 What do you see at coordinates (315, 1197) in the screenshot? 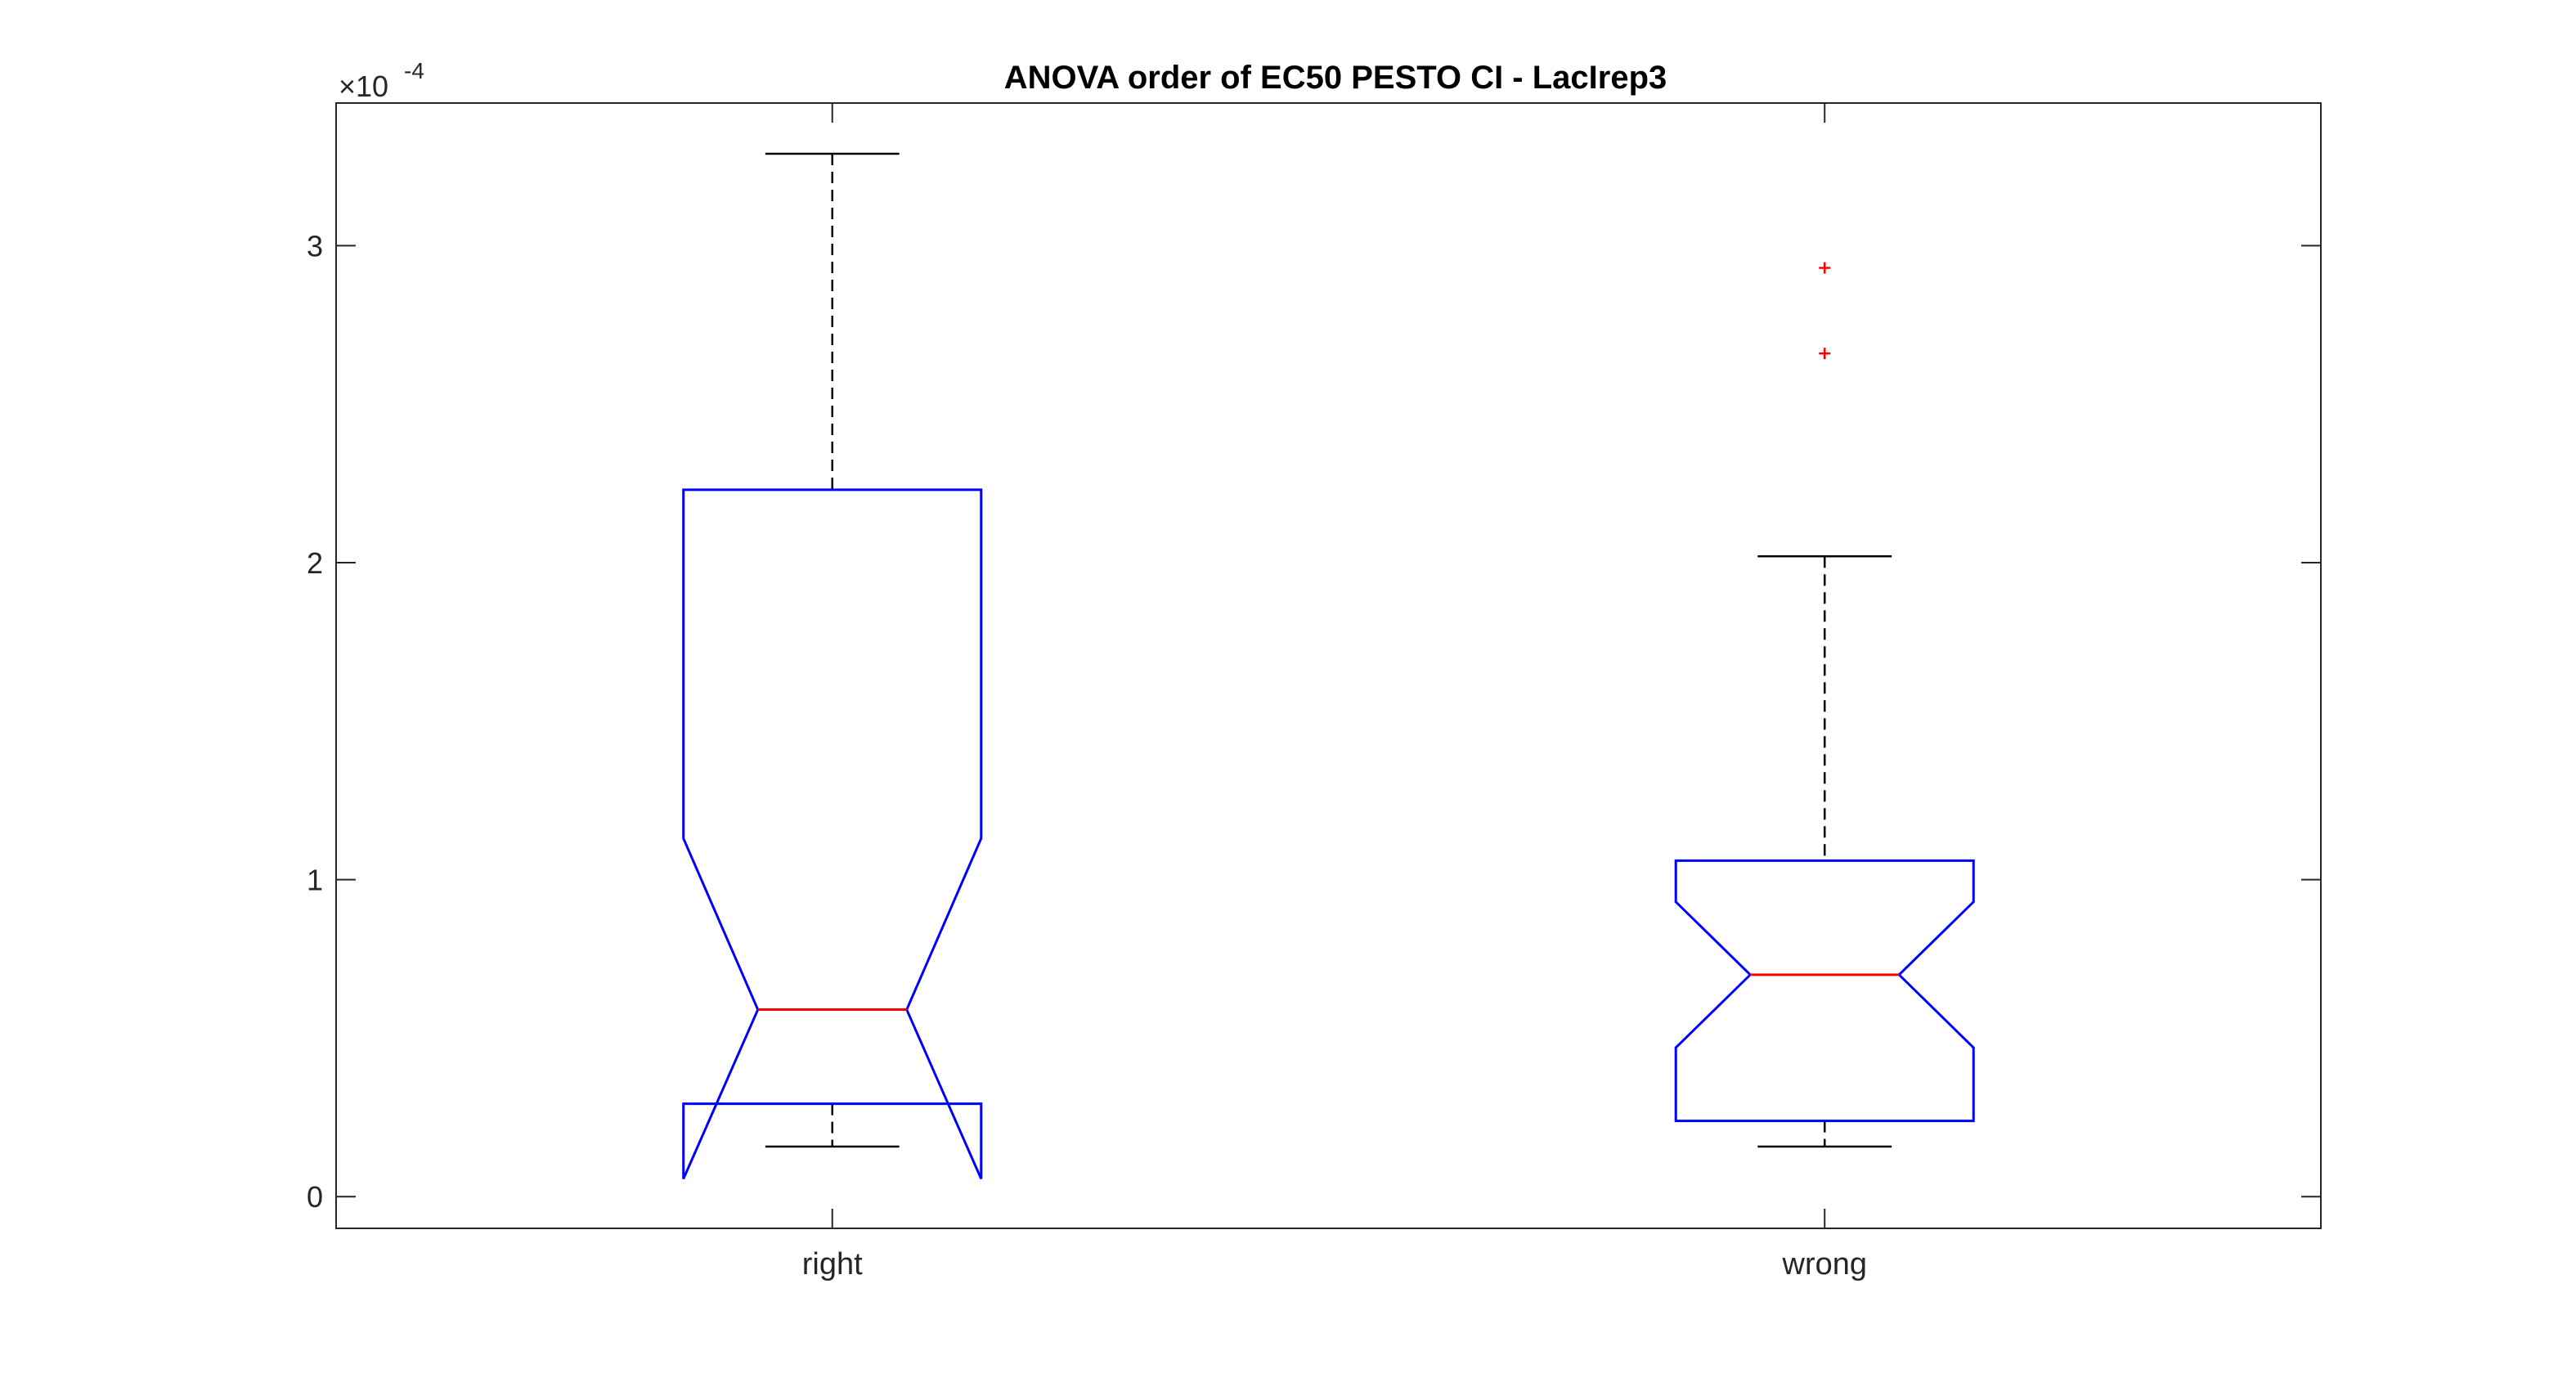
I see `y-tick-label: 0` at bounding box center [315, 1197].